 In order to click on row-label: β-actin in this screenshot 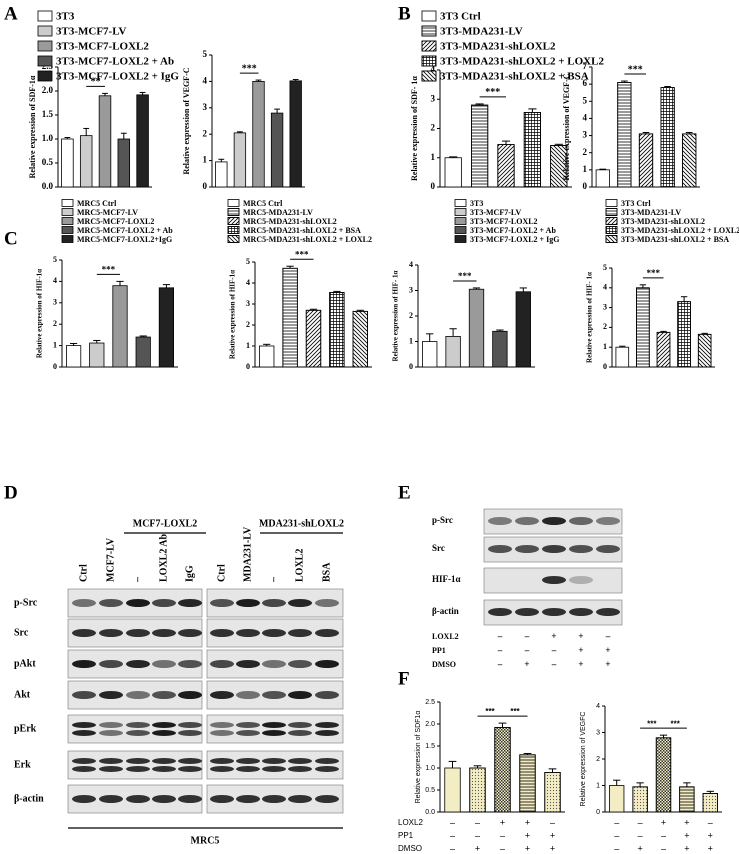, I will do `click(29, 798)`.